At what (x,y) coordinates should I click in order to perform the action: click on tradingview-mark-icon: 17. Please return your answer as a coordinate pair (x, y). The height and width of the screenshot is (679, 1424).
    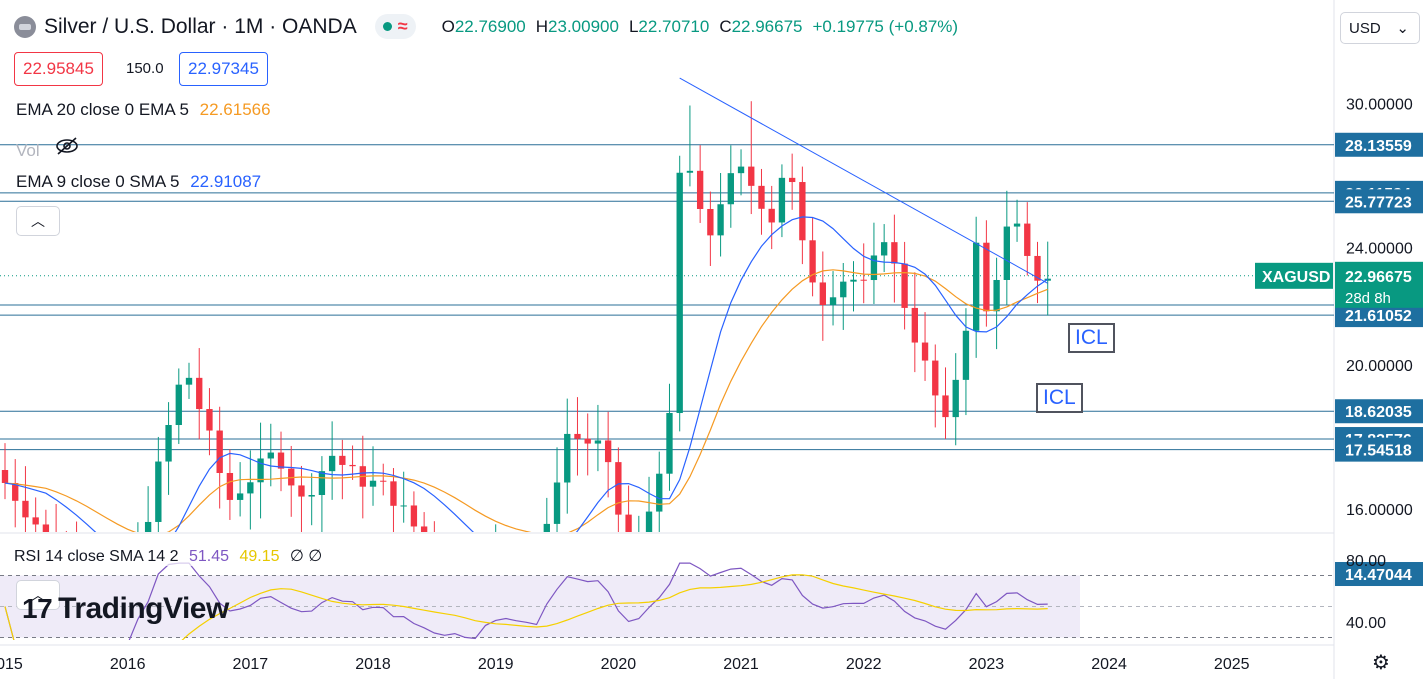
    Looking at the image, I should click on (37, 608).